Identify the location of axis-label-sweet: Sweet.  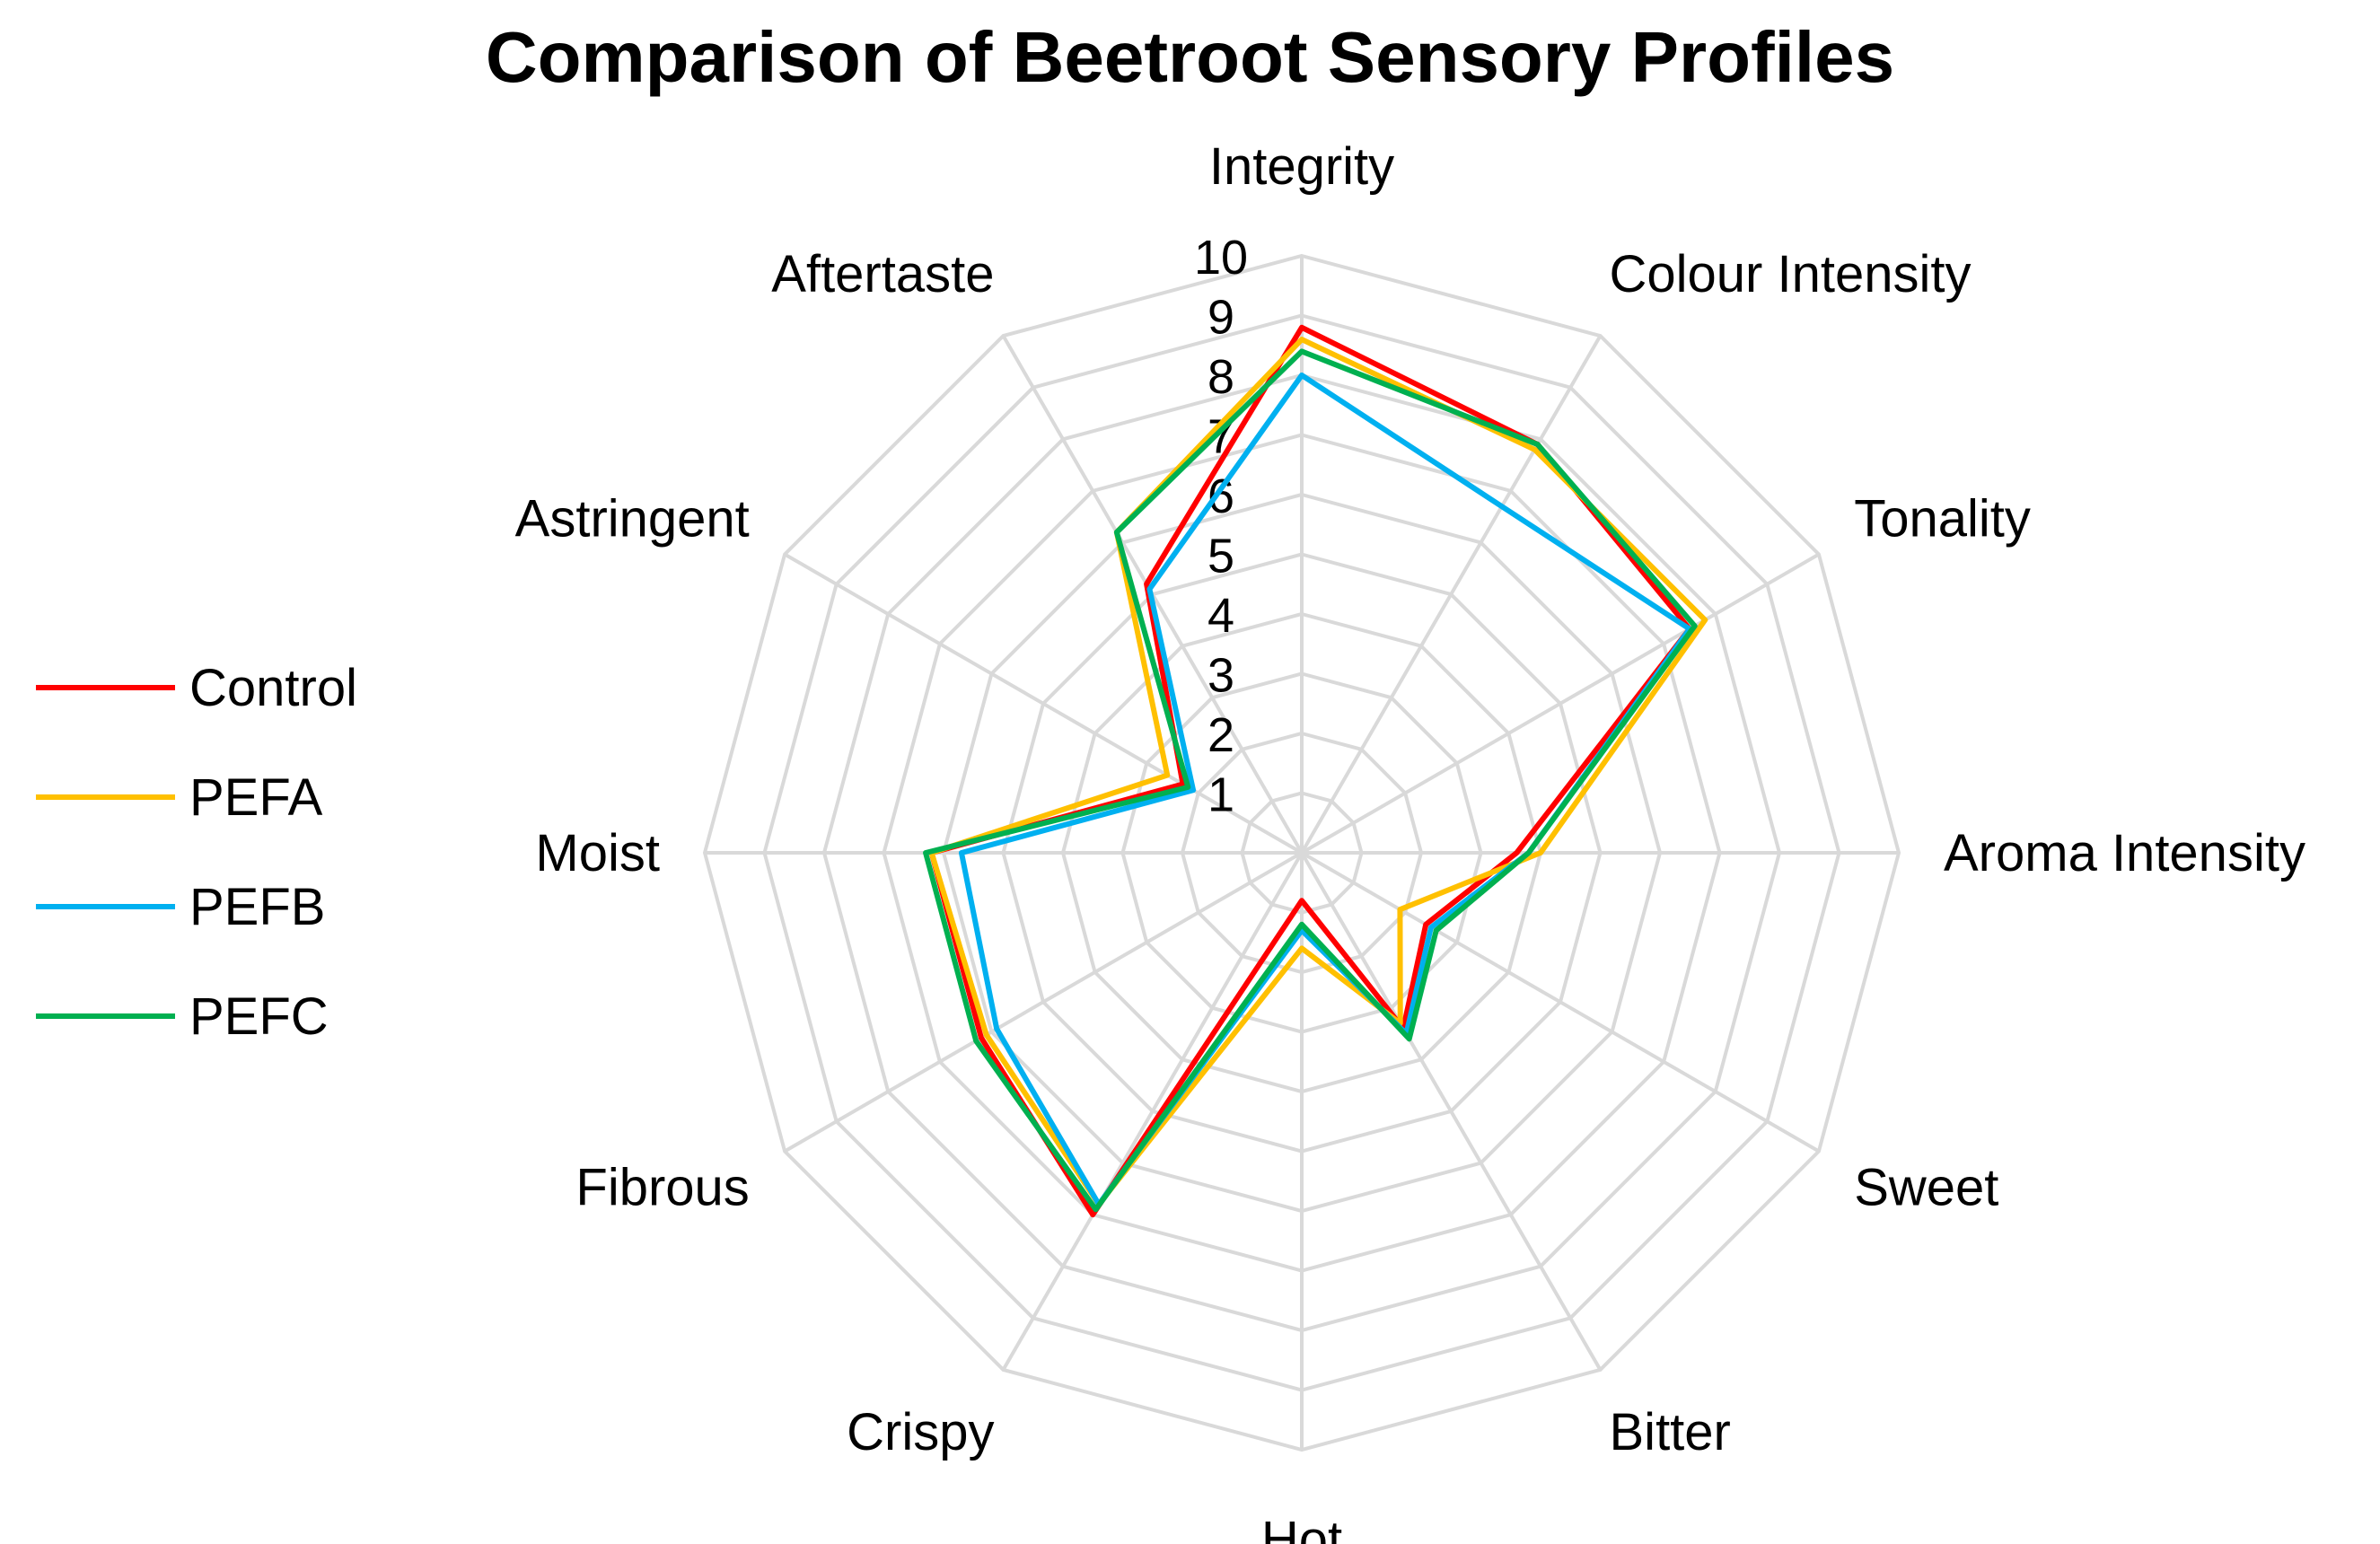
(1926, 1188).